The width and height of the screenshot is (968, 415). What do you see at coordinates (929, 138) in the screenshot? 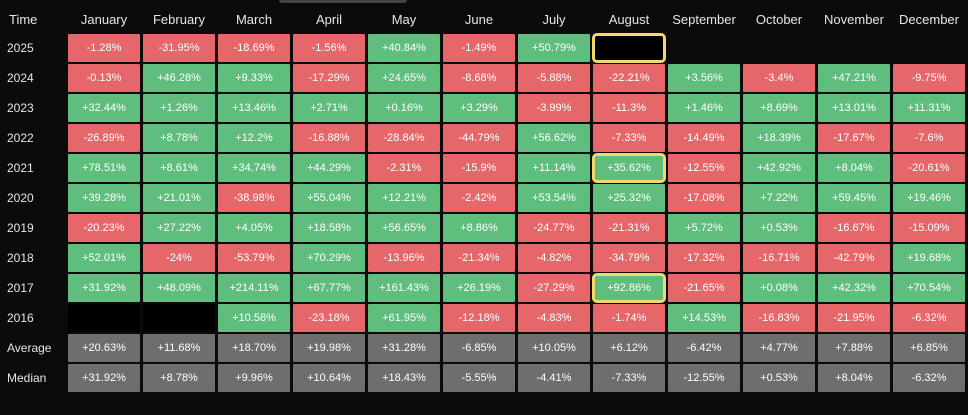
I see `return-cell: -7.6%` at bounding box center [929, 138].